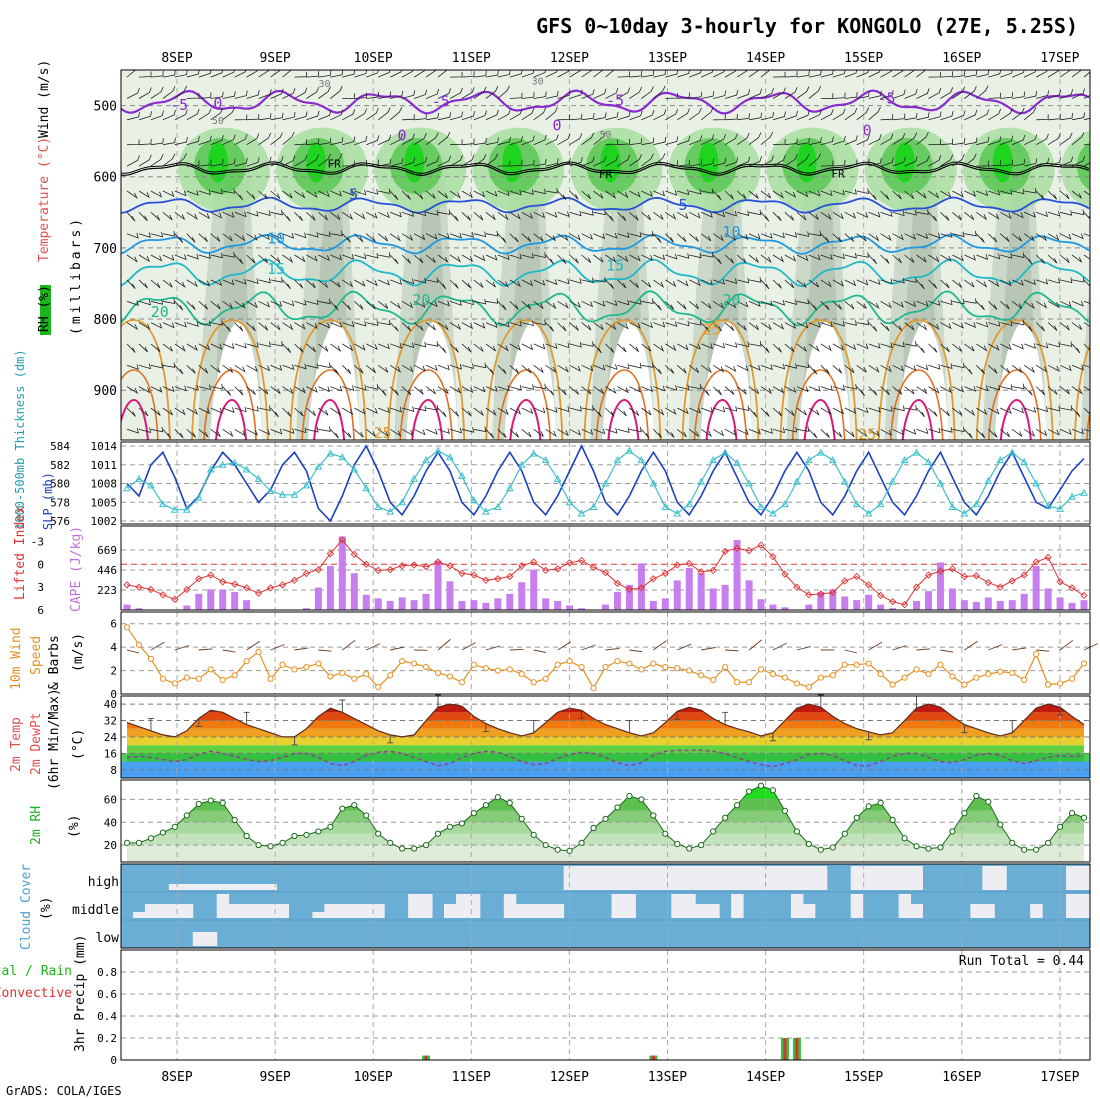  Describe the element at coordinates (36, 993) in the screenshot. I see `precip-label-b: Convective` at that location.